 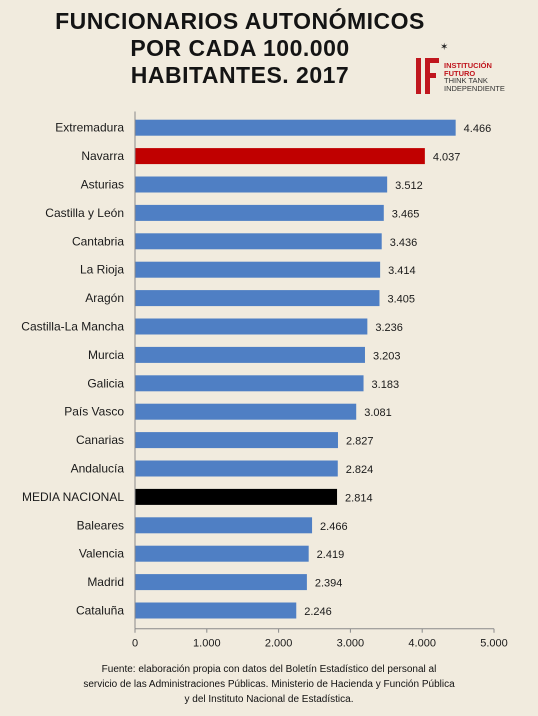 I want to click on data-label: 2.419, so click(x=331, y=555).